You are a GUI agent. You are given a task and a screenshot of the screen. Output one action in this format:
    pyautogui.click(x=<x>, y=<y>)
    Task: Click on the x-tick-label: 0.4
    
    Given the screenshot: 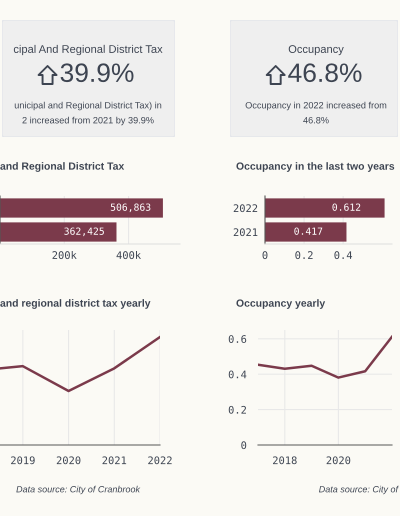 What is the action you would take?
    pyautogui.click(x=343, y=255)
    